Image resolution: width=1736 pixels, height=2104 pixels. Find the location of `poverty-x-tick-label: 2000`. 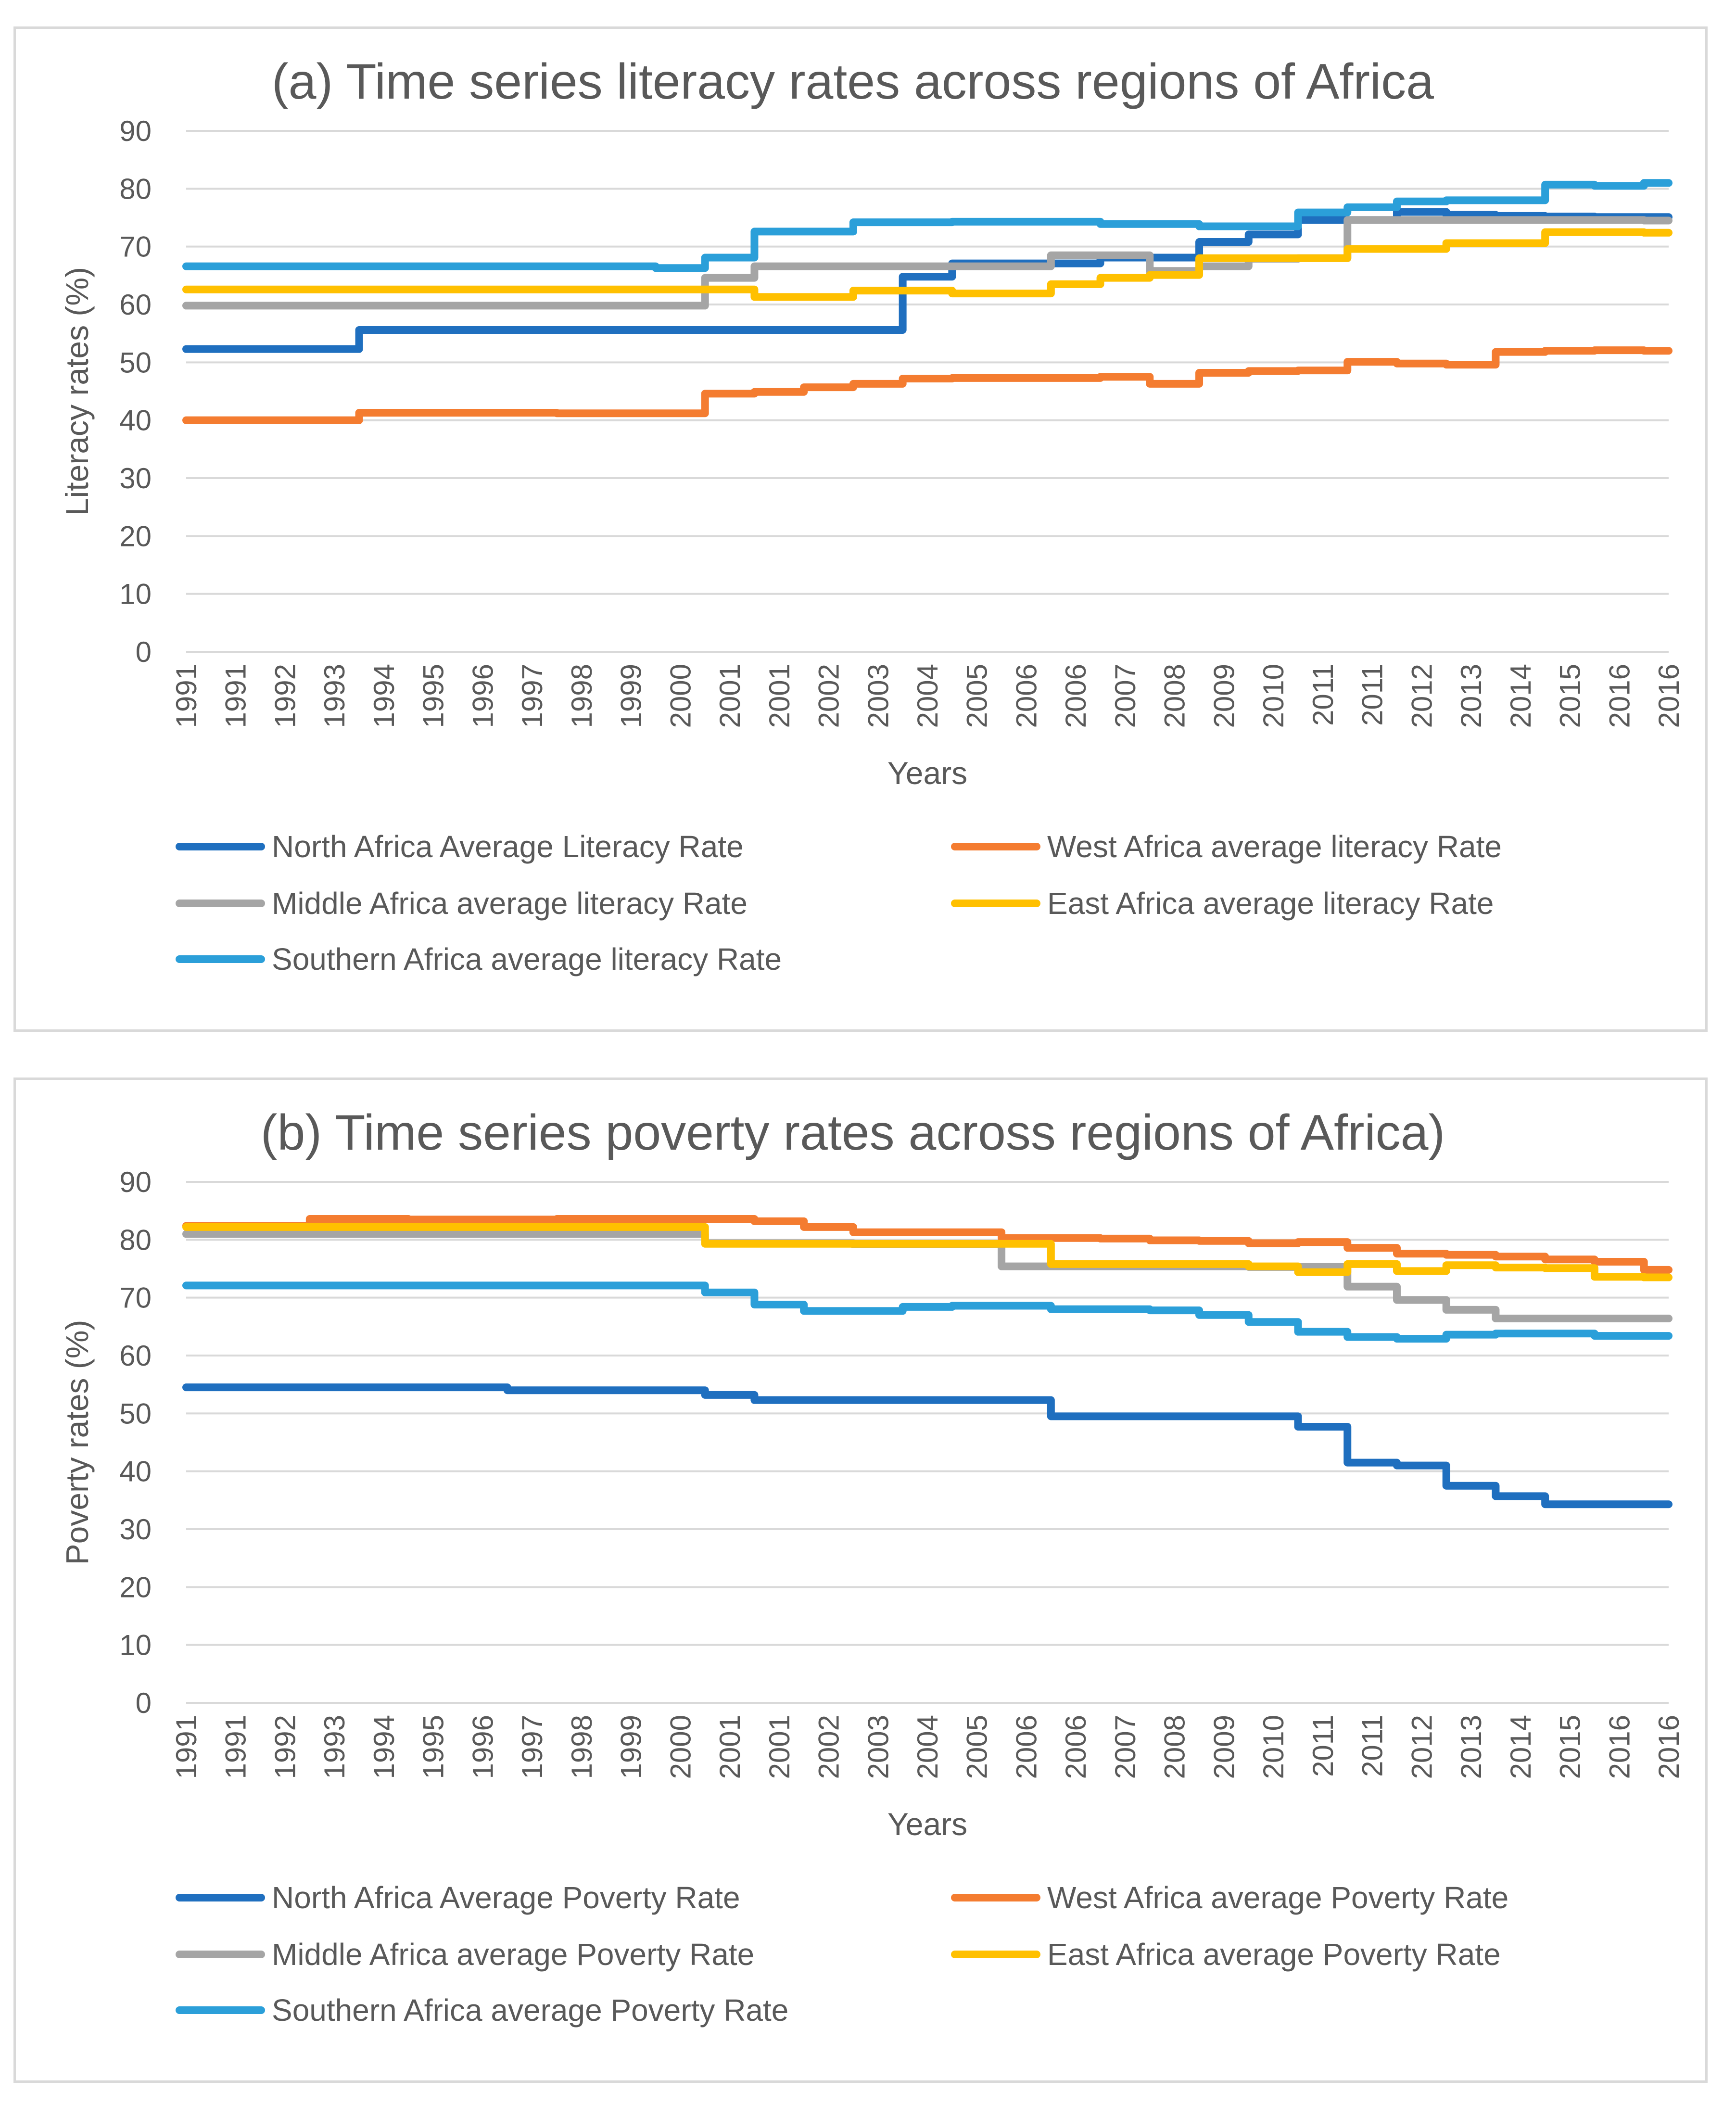

poverty-x-tick-label: 2000 is located at coordinates (680, 1747).